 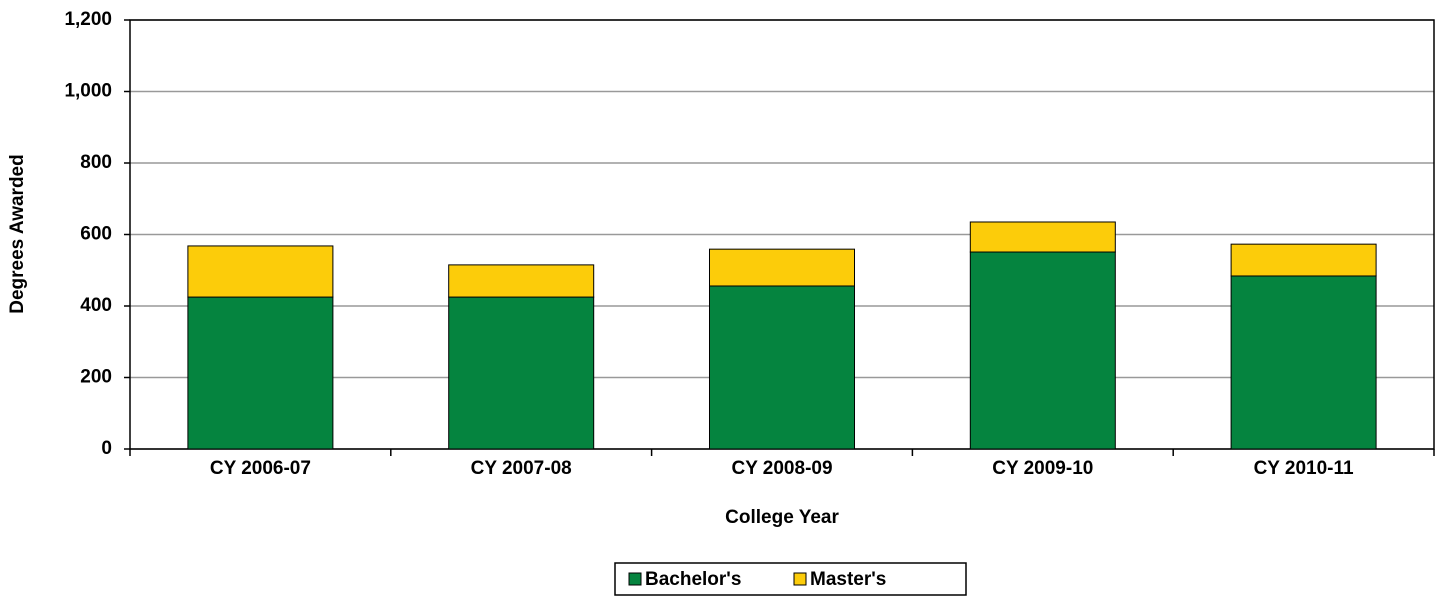 What do you see at coordinates (96, 377) in the screenshot?
I see `y-tick-label: 200` at bounding box center [96, 377].